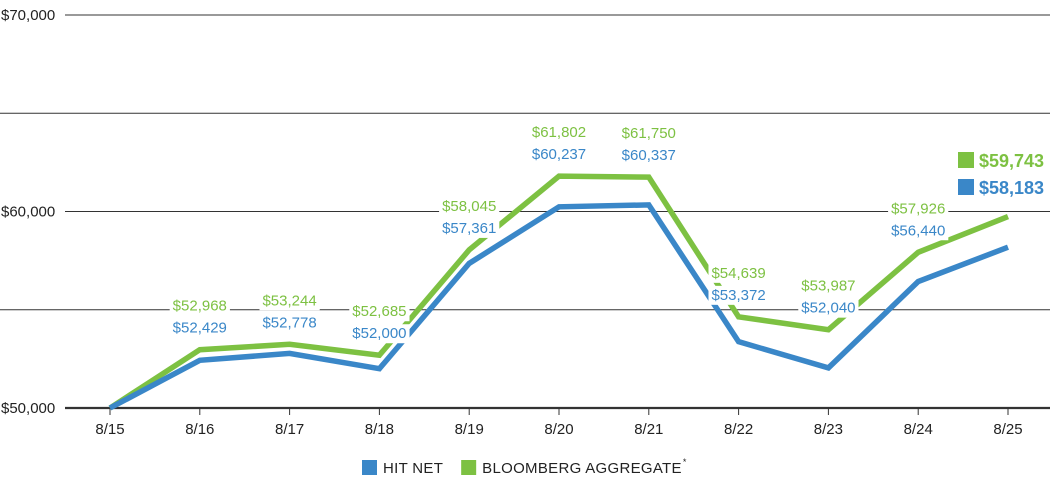  I want to click on legend: HIT NET BLOOMBERG AGGREGATE *, so click(524, 467).